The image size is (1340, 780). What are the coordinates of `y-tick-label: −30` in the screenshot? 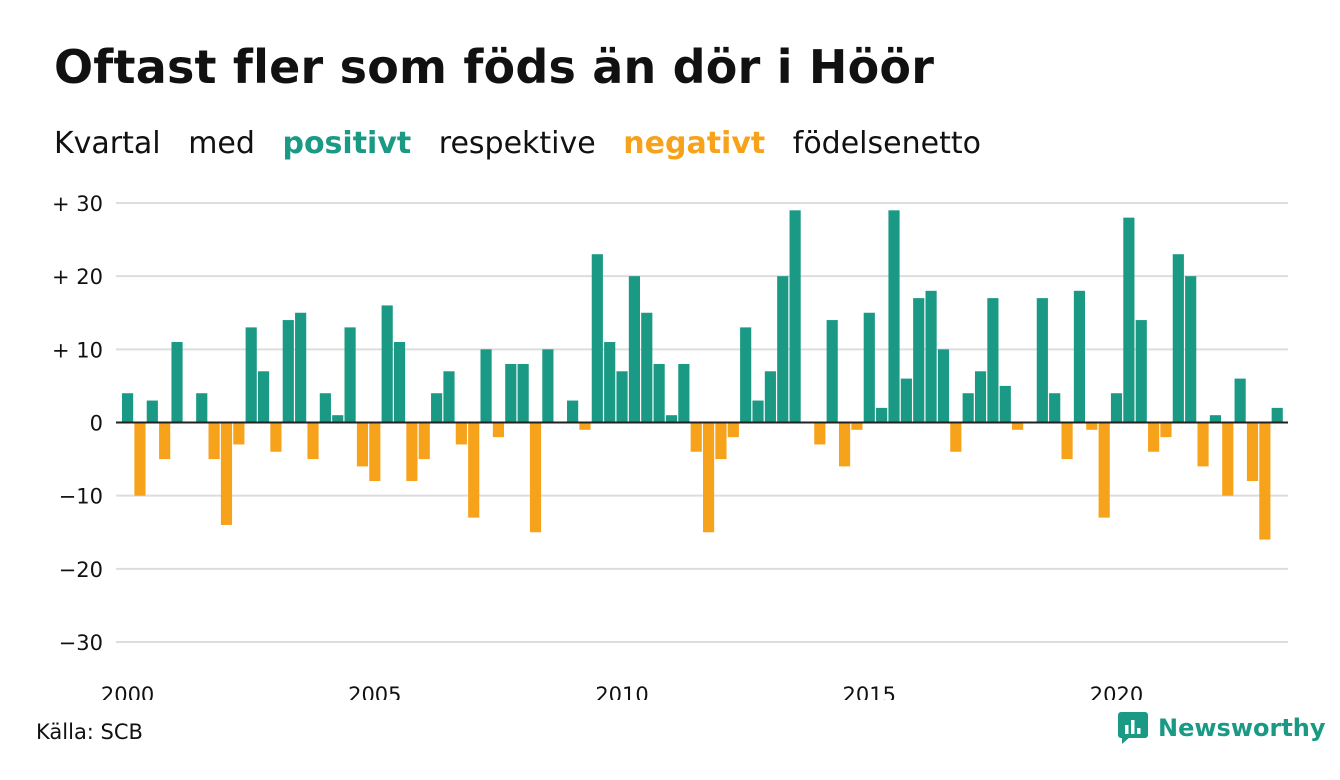 It's located at (81, 643).